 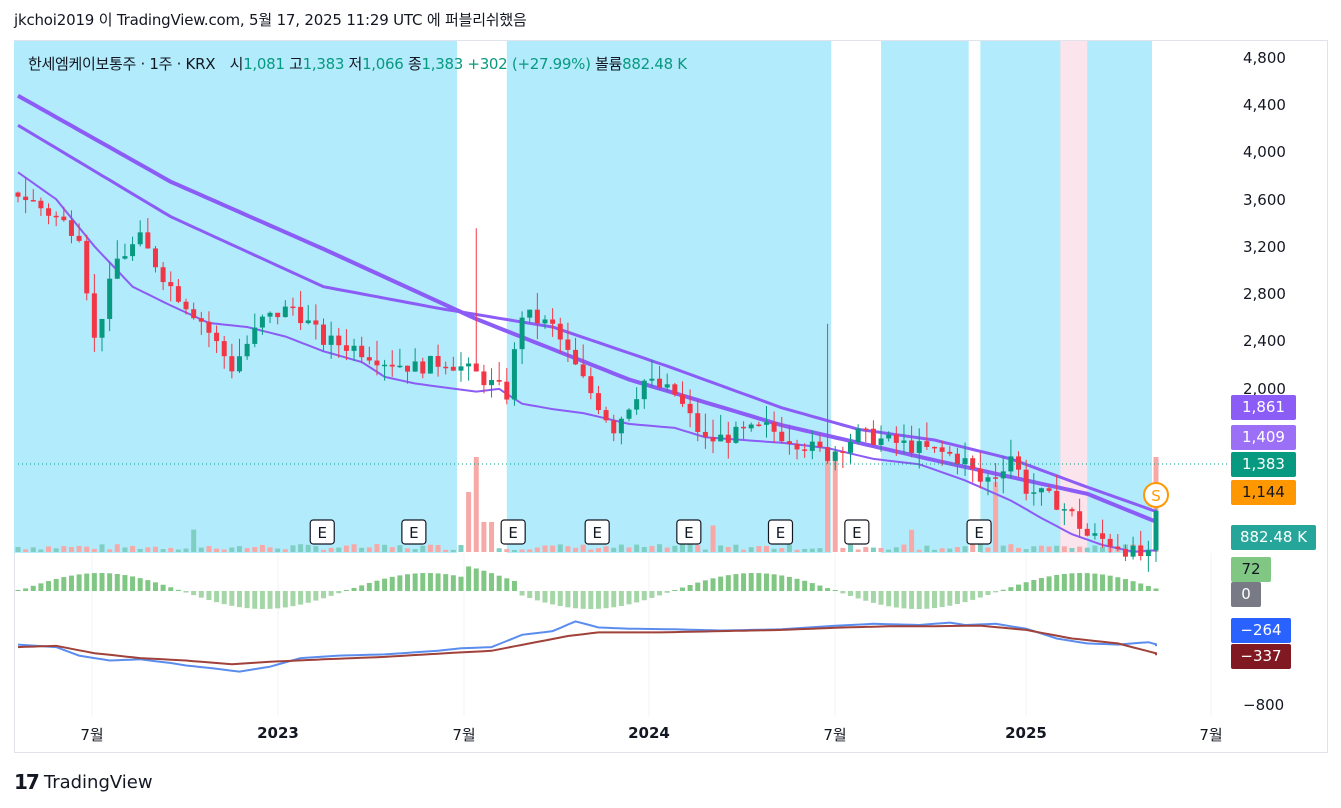 What do you see at coordinates (296, 64) in the screenshot?
I see `high-label: 고` at bounding box center [296, 64].